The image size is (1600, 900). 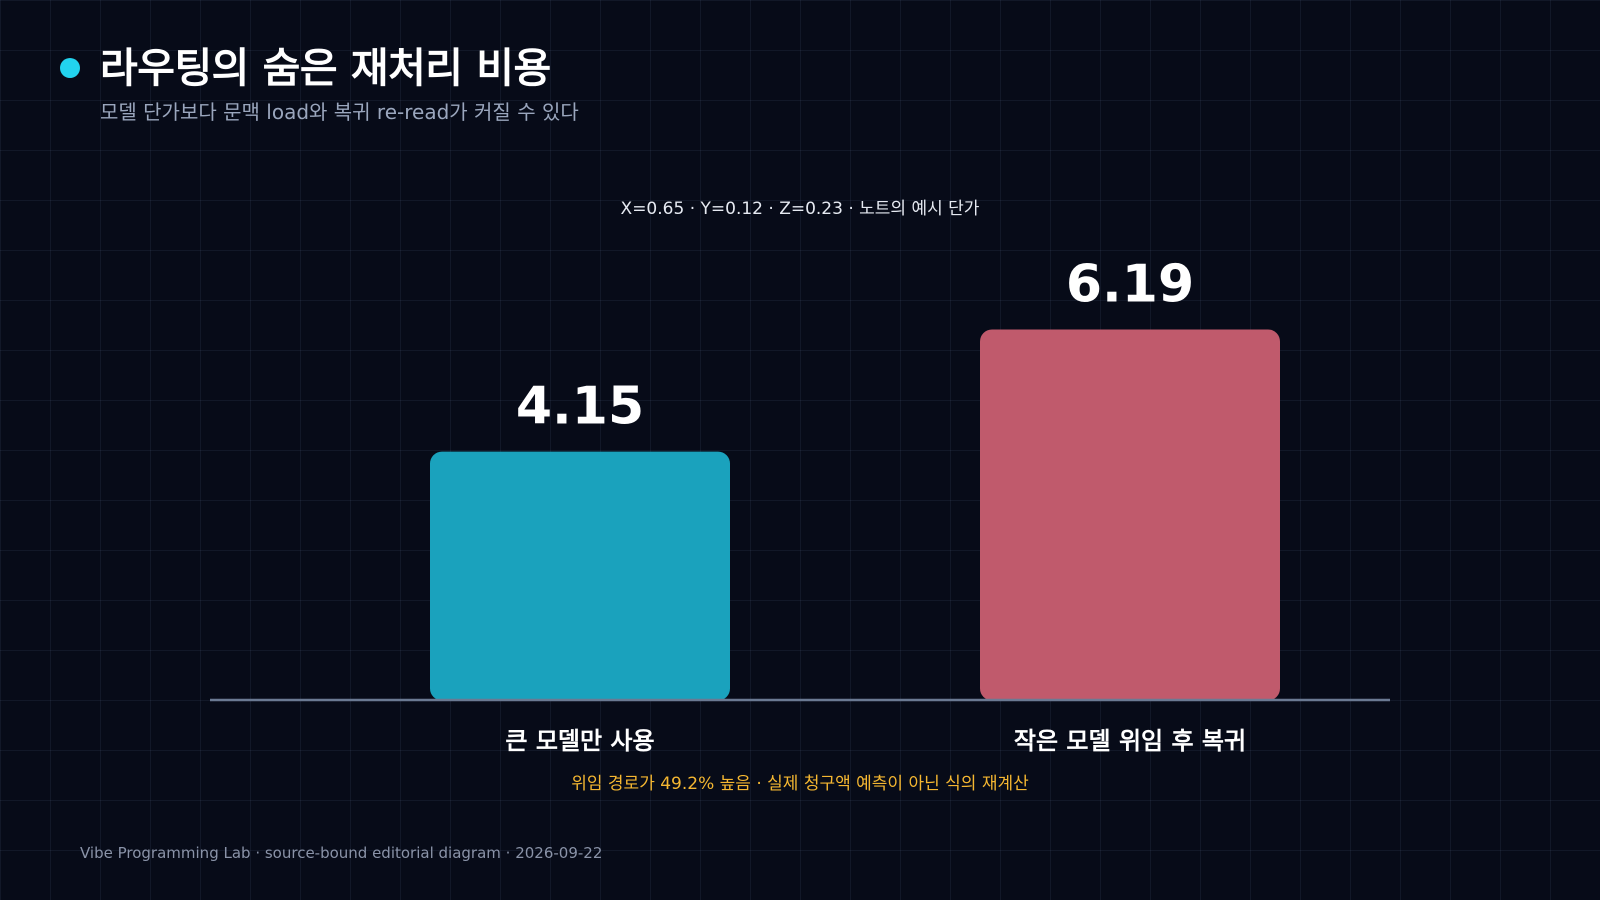 I want to click on value-label-1: 4.15, so click(x=580, y=407).